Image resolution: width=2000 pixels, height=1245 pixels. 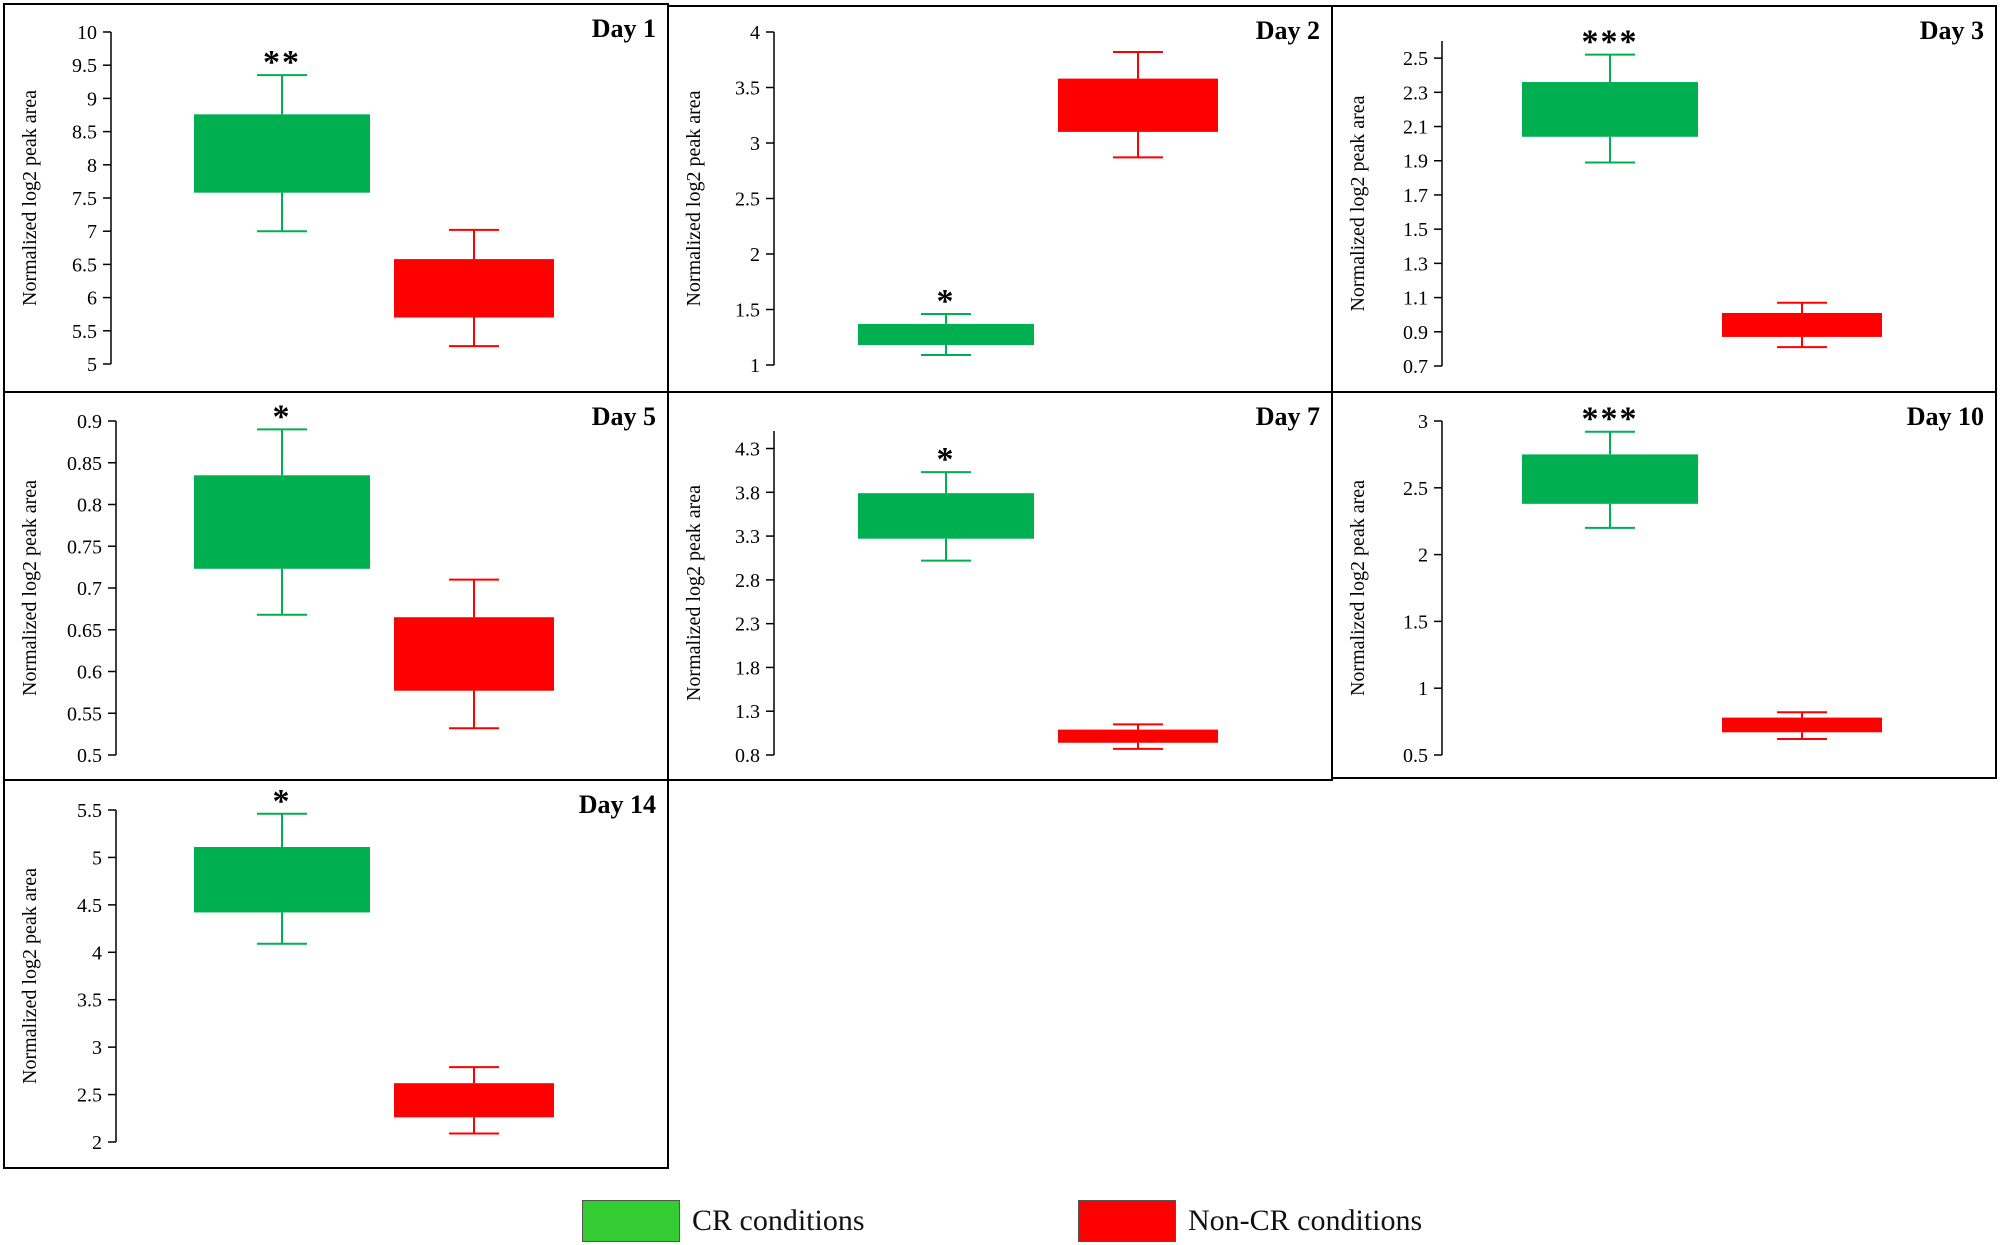 What do you see at coordinates (87, 33) in the screenshot?
I see `y-tick-label: 10` at bounding box center [87, 33].